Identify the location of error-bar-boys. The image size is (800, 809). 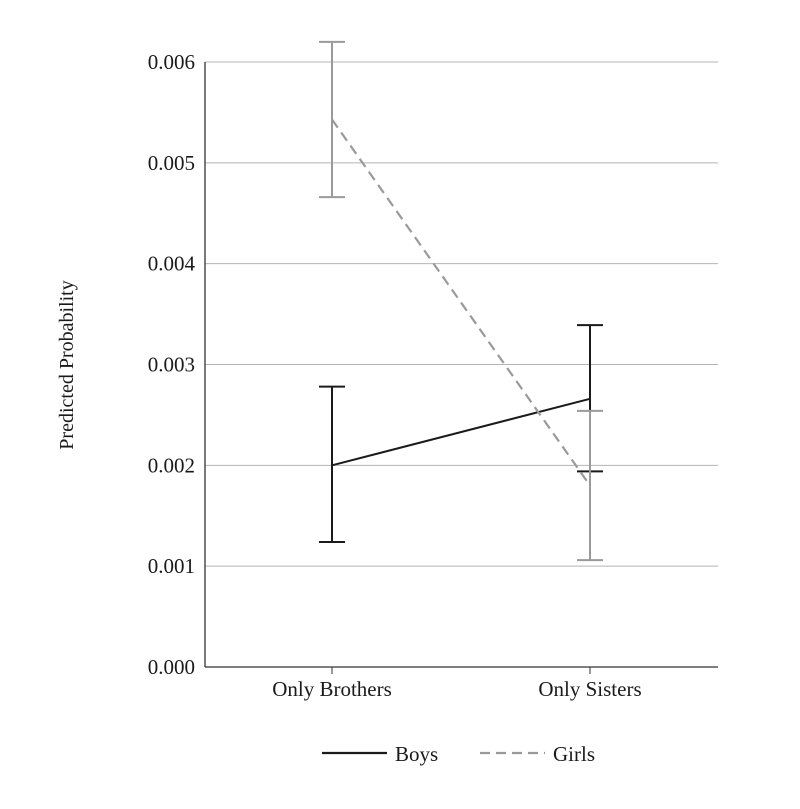
(332, 464).